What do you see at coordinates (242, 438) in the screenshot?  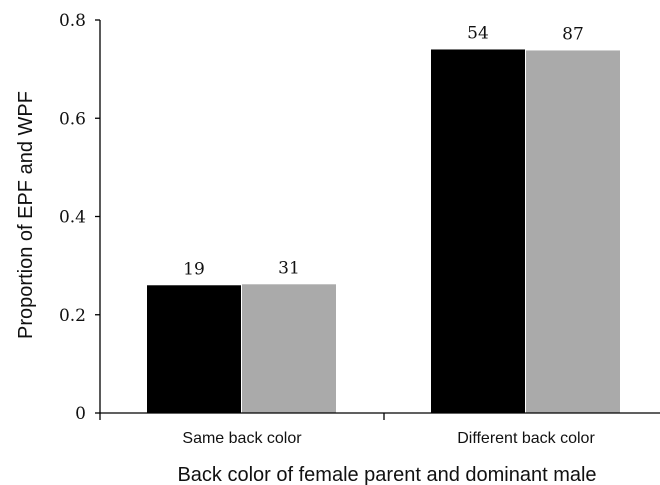 I see `x-category-label: Same back color` at bounding box center [242, 438].